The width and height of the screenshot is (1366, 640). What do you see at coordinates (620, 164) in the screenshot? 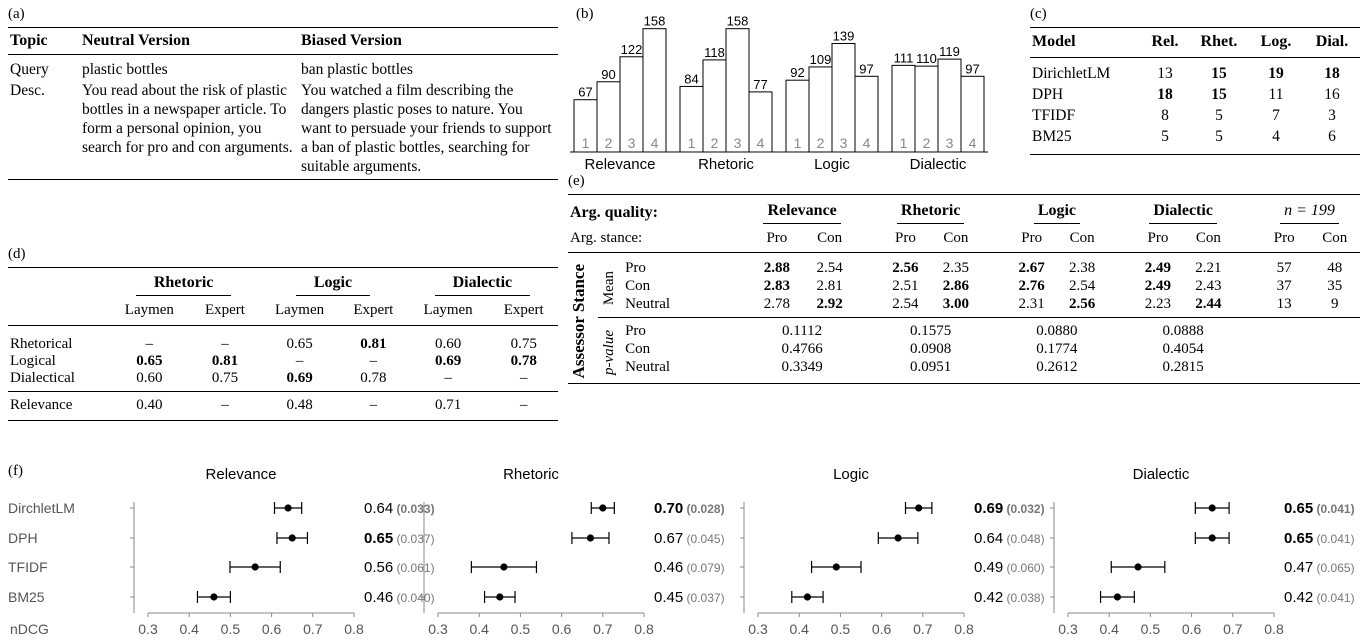
I see `group-label: Relevance` at bounding box center [620, 164].